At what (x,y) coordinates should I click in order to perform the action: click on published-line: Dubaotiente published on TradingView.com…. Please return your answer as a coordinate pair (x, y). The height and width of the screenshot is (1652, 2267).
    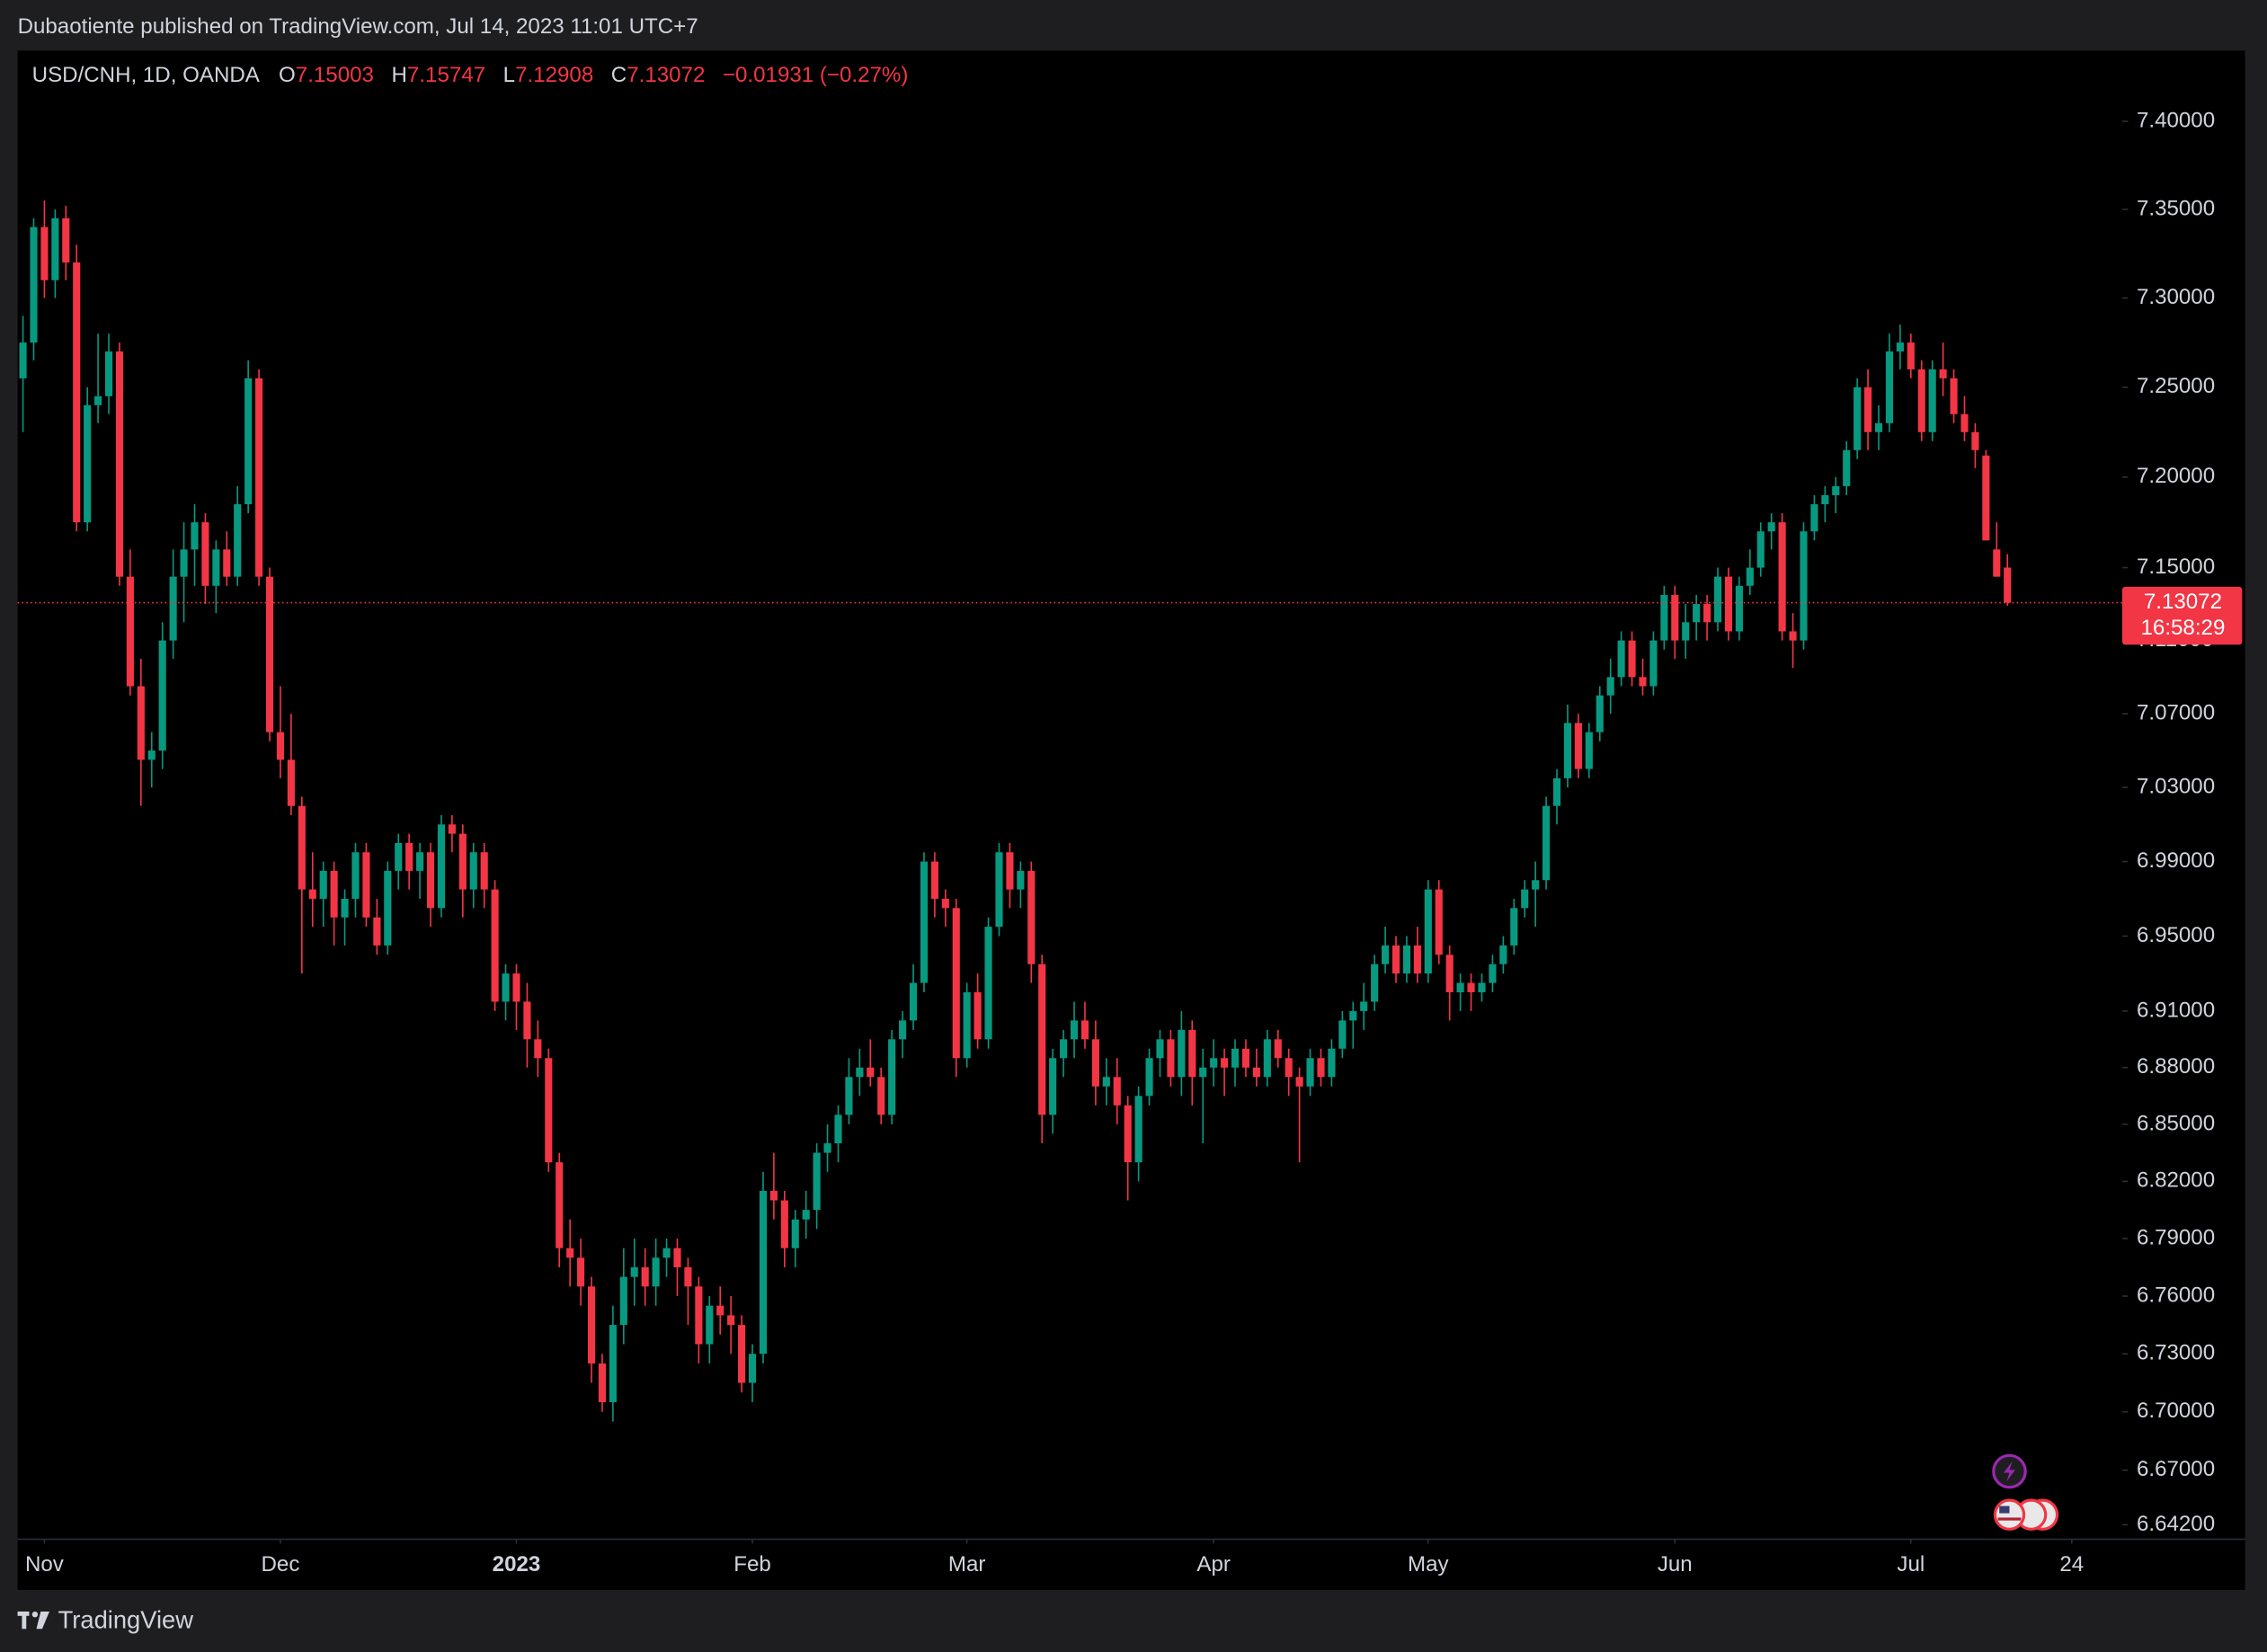
    Looking at the image, I should click on (358, 26).